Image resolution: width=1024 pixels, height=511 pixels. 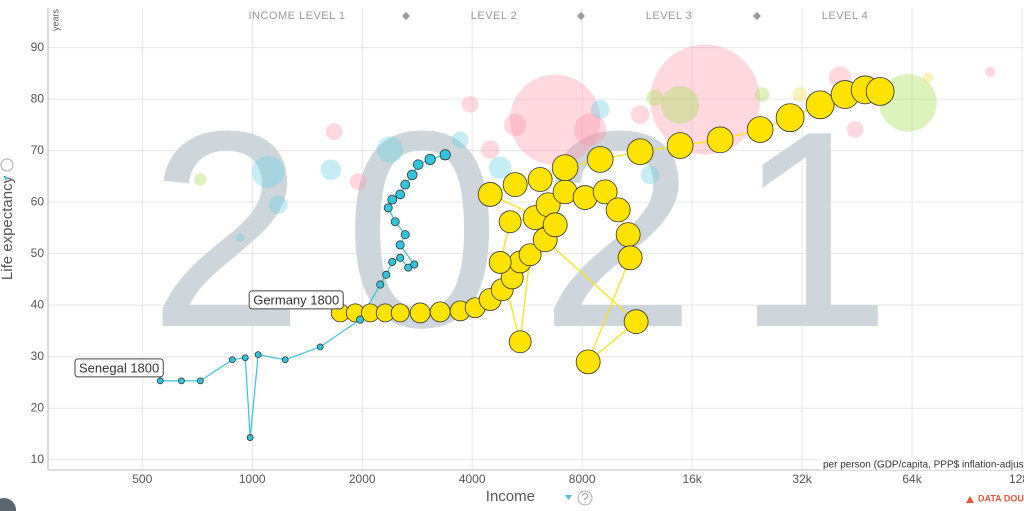 I want to click on x-tick-label: 1000, so click(x=252, y=479).